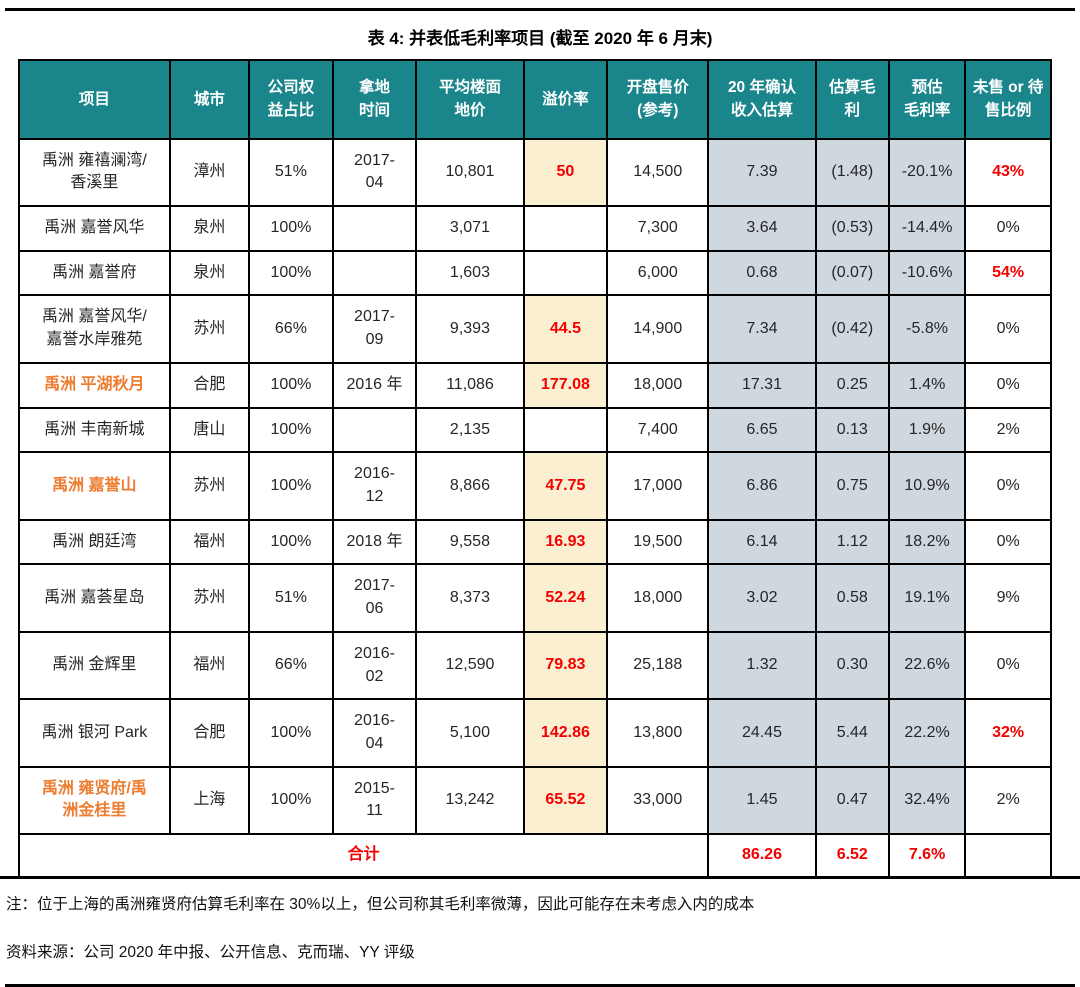 This screenshot has width=1080, height=987. I want to click on cell-revenue: 6.86, so click(762, 486).